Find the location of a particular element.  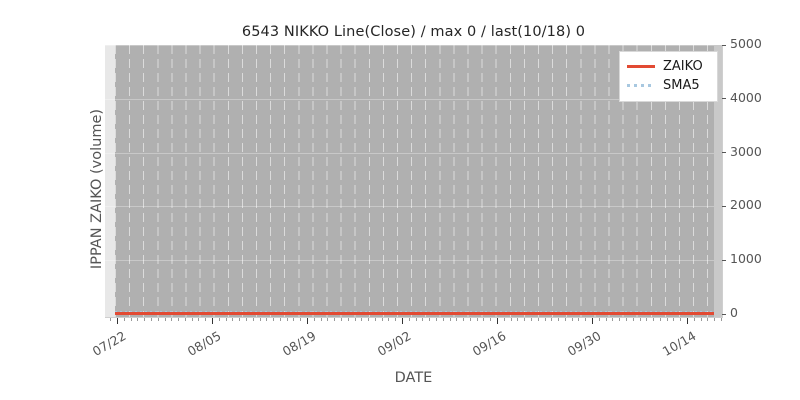

axis-spine-right is located at coordinates (722, 181).